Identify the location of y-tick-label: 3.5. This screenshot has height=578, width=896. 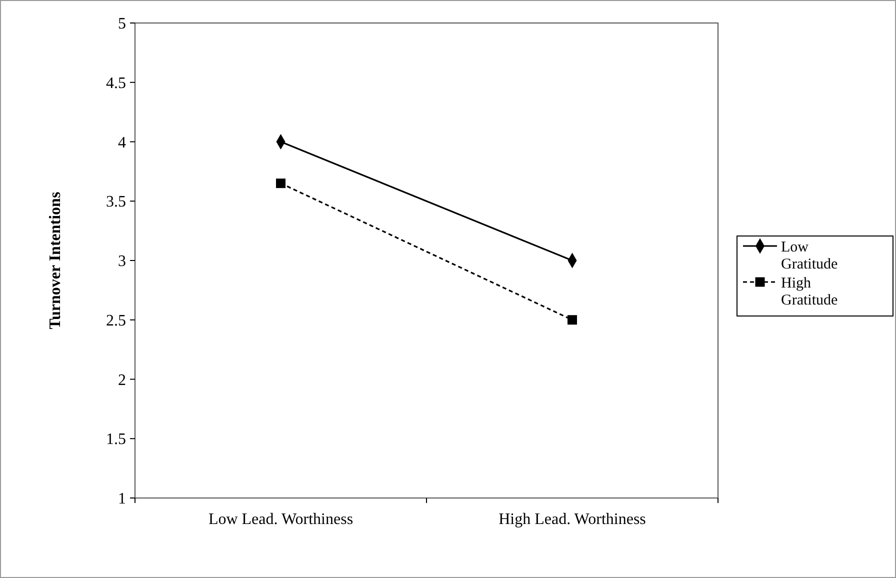
(116, 202).